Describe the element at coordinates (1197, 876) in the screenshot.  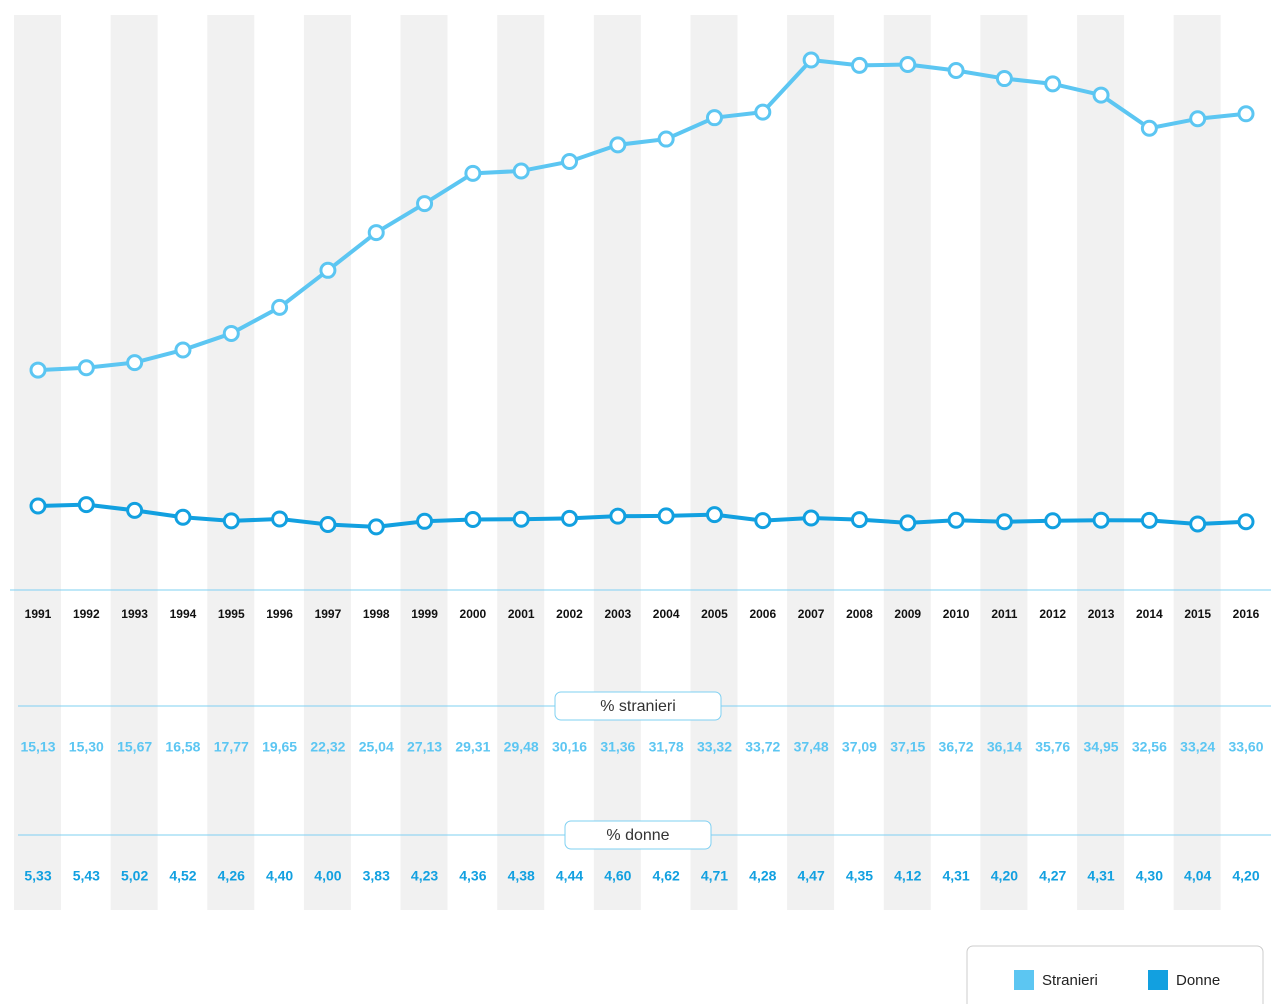
I see `value-label: 4,04` at that location.